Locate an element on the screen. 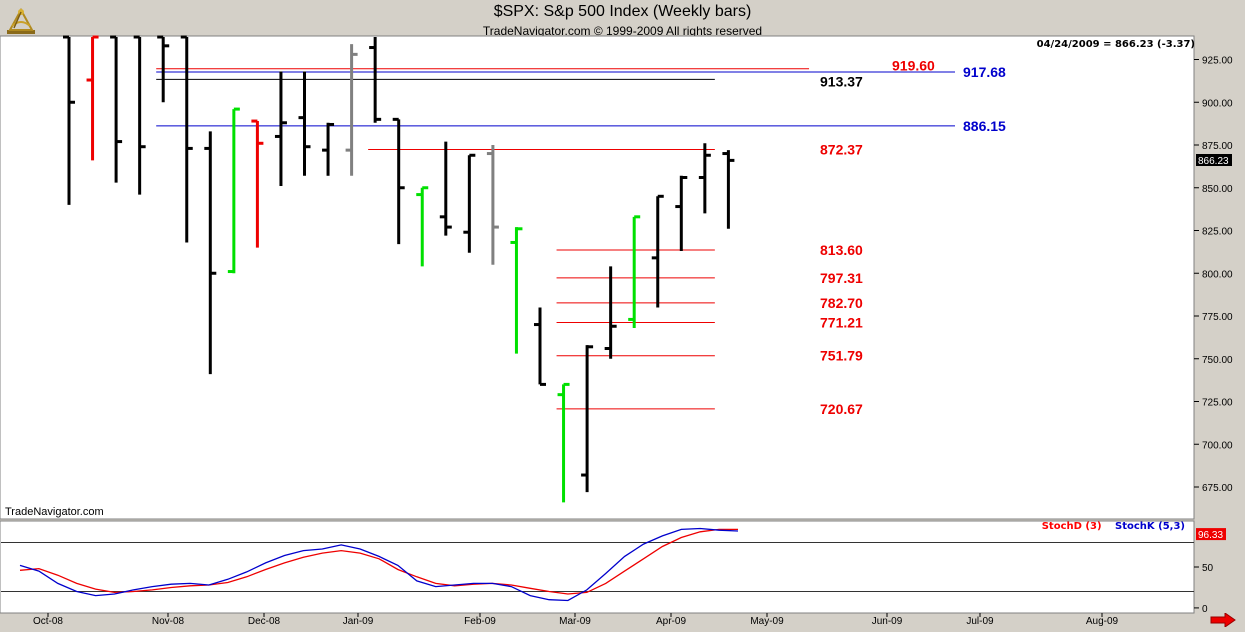 This screenshot has width=1245, height=632. x-tick-label: Feb-09 is located at coordinates (480, 621).